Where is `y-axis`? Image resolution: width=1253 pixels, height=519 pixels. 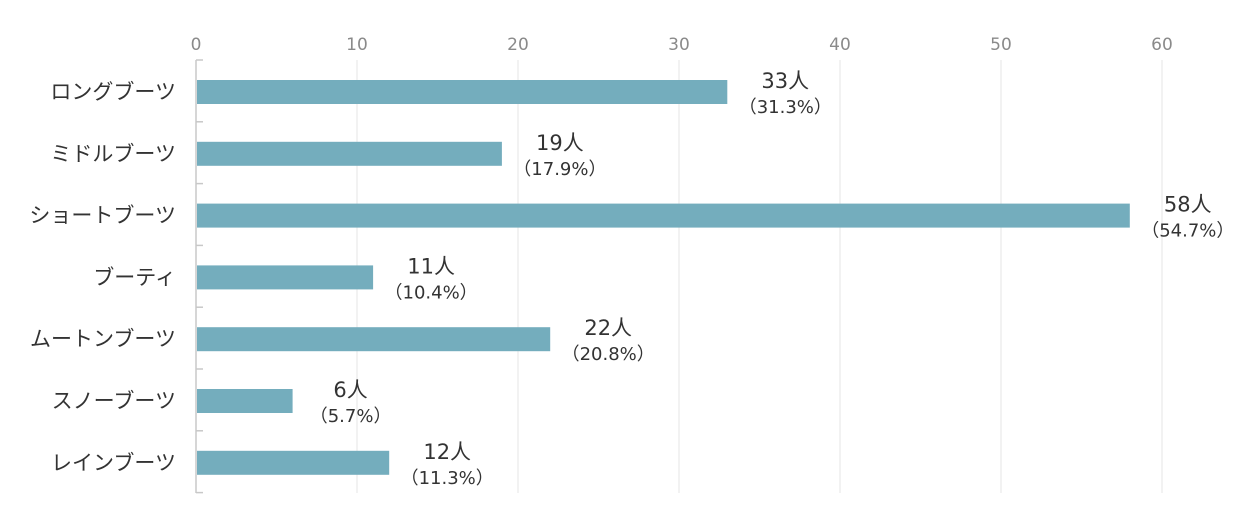 y-axis is located at coordinates (199, 276).